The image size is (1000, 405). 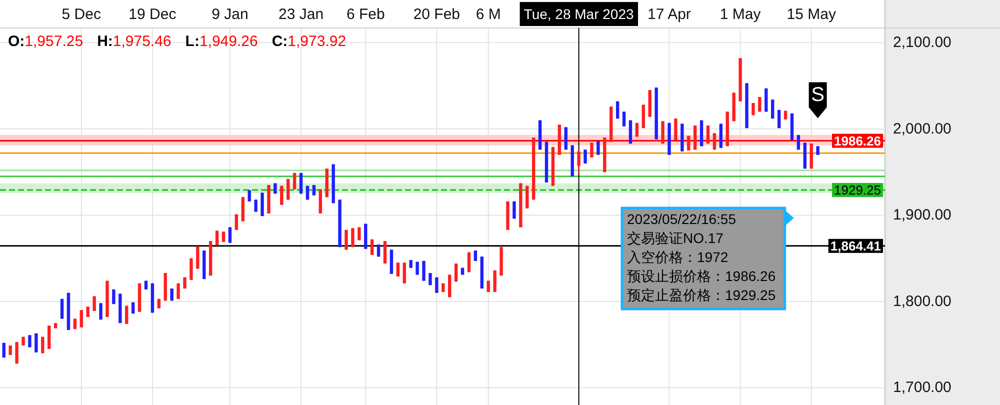 I want to click on x-tick-label: 6 Feb, so click(x=365, y=14).